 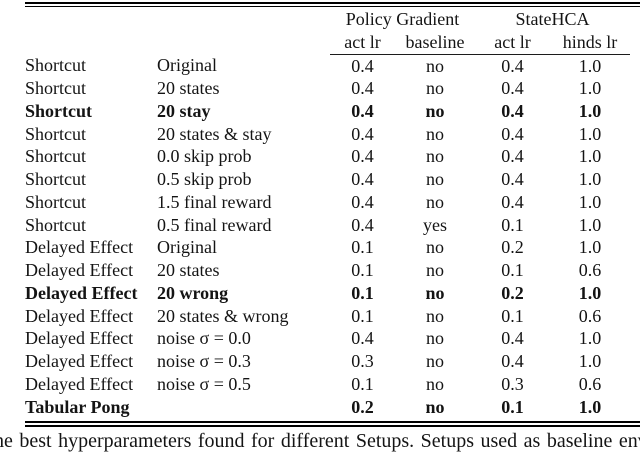 I want to click on table-row: Delayed Effect 20 states 0.1 no 0.1 0.6, so click(x=327, y=270).